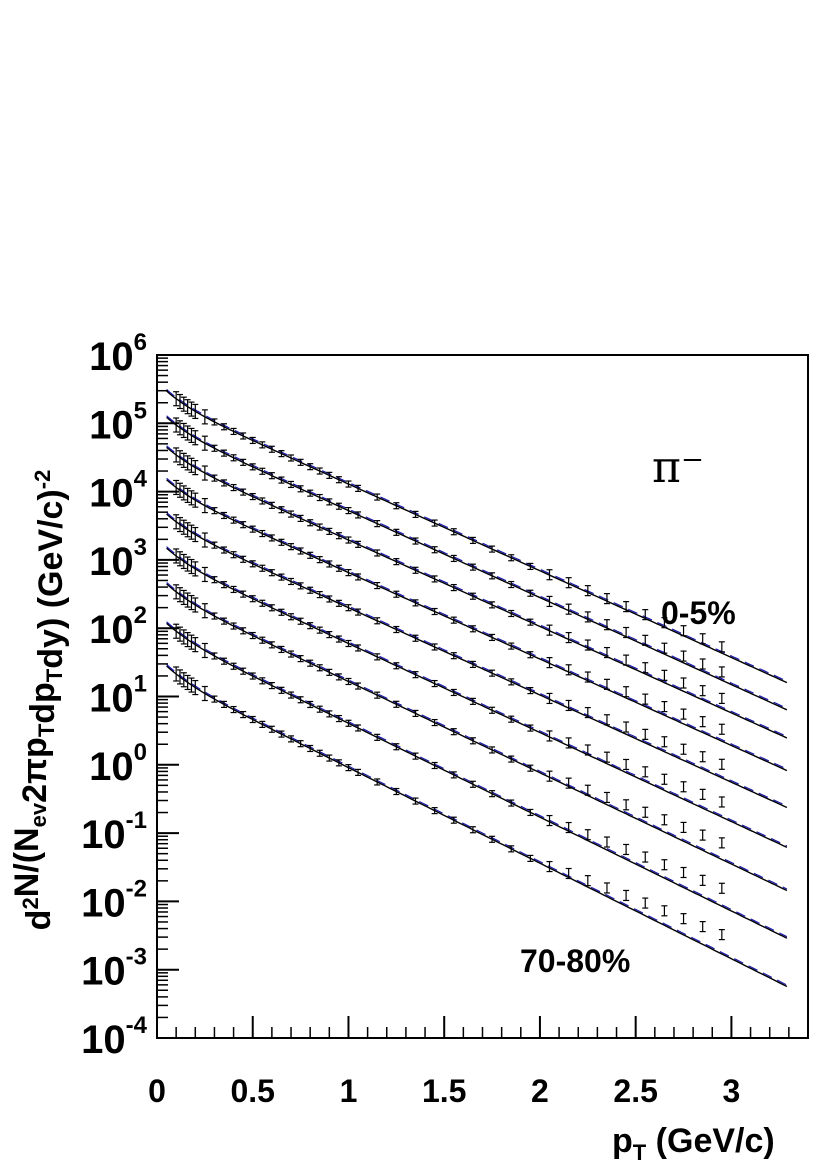 The width and height of the screenshot is (827, 1170). What do you see at coordinates (540, 1091) in the screenshot?
I see `x-tick-label: 2` at bounding box center [540, 1091].